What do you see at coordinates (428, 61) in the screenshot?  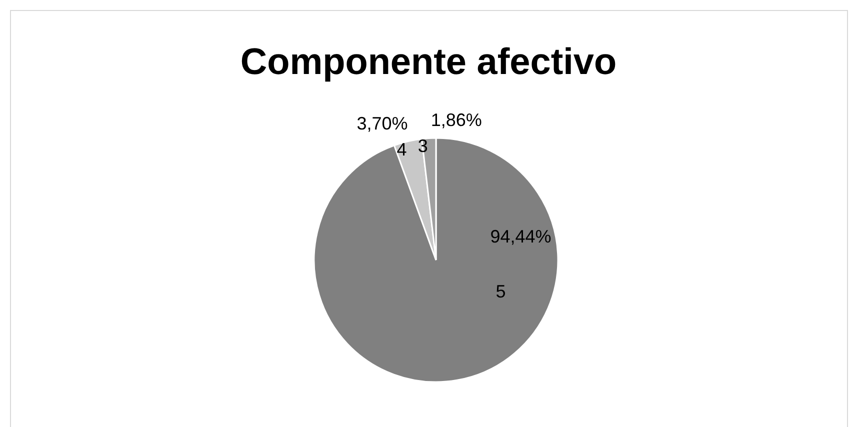 I see `chart-title: Componente afectivo` at bounding box center [428, 61].